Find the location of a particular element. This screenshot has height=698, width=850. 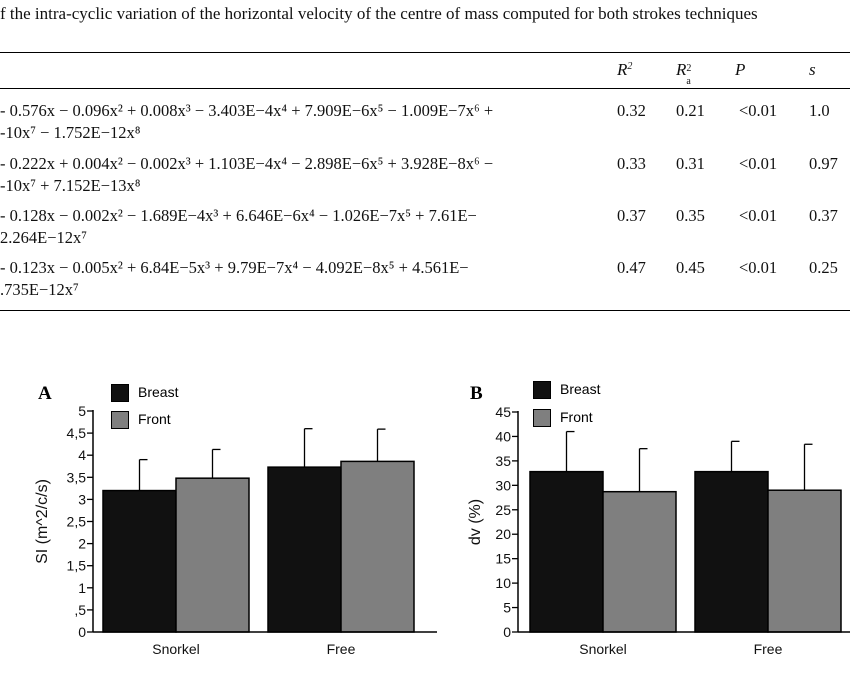

equation-line-2: .735E−12x⁷ is located at coordinates (39, 289).